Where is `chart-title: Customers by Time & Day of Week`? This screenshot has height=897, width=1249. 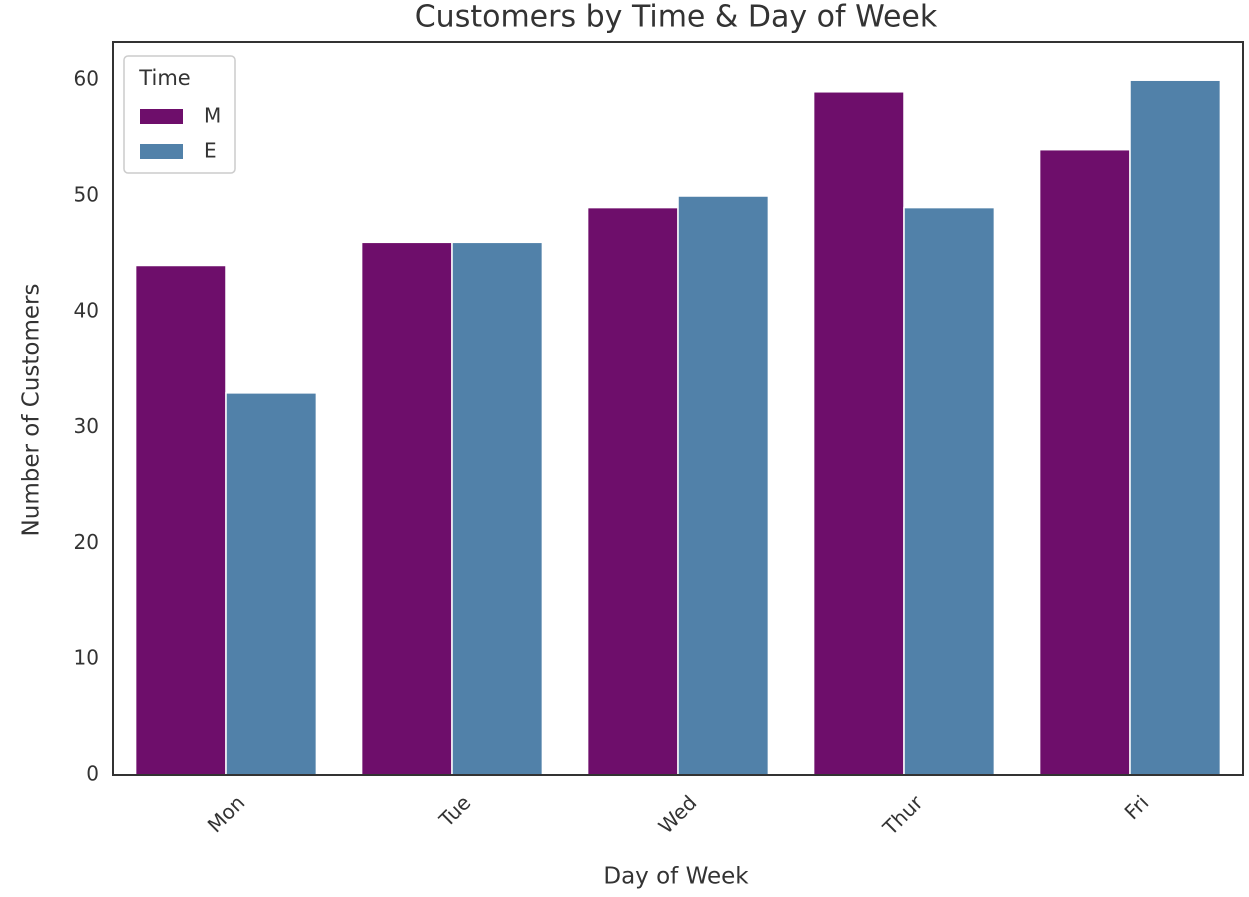 chart-title: Customers by Time & Day of Week is located at coordinates (676, 17).